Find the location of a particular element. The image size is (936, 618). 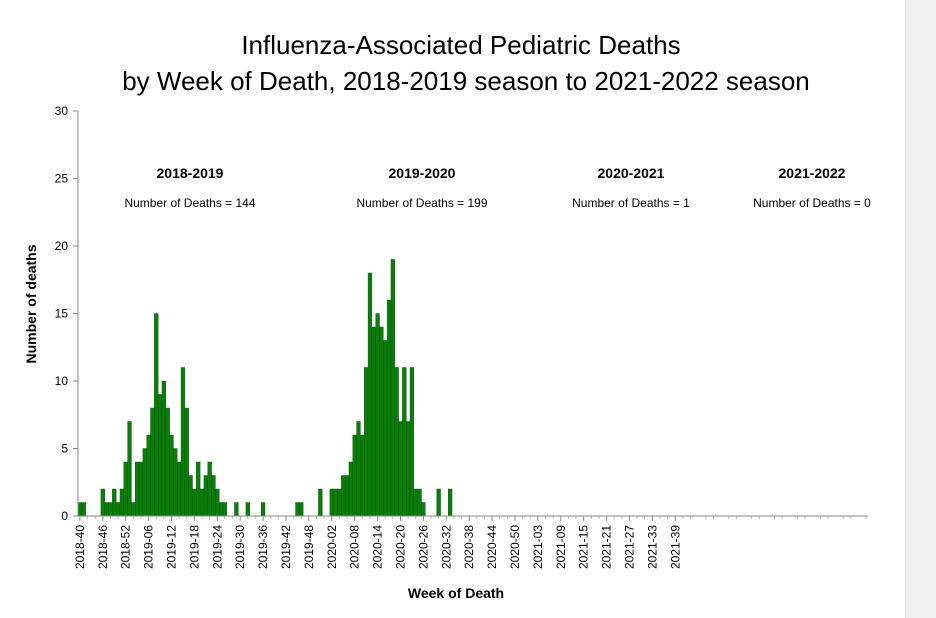

y-tick-label: 20 is located at coordinates (62, 246).